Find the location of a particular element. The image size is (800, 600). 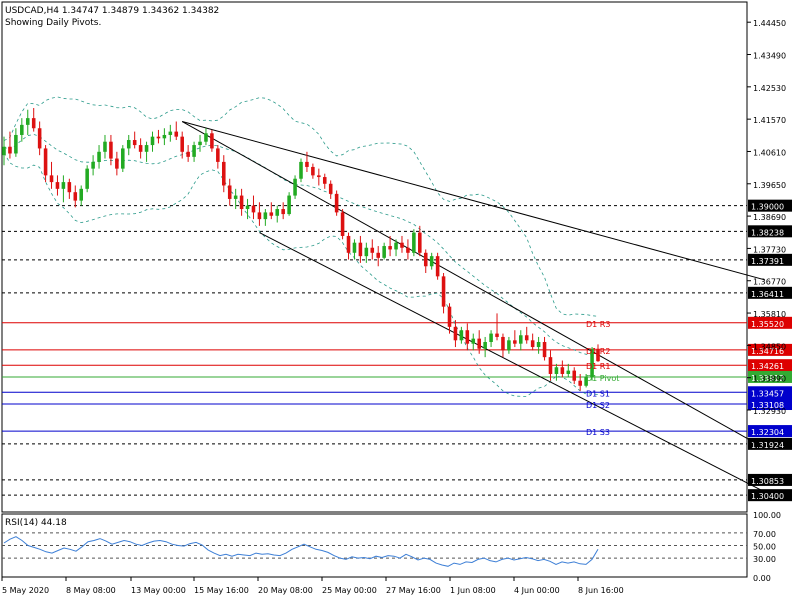

price-marker-box is located at coordinates (770, 231).